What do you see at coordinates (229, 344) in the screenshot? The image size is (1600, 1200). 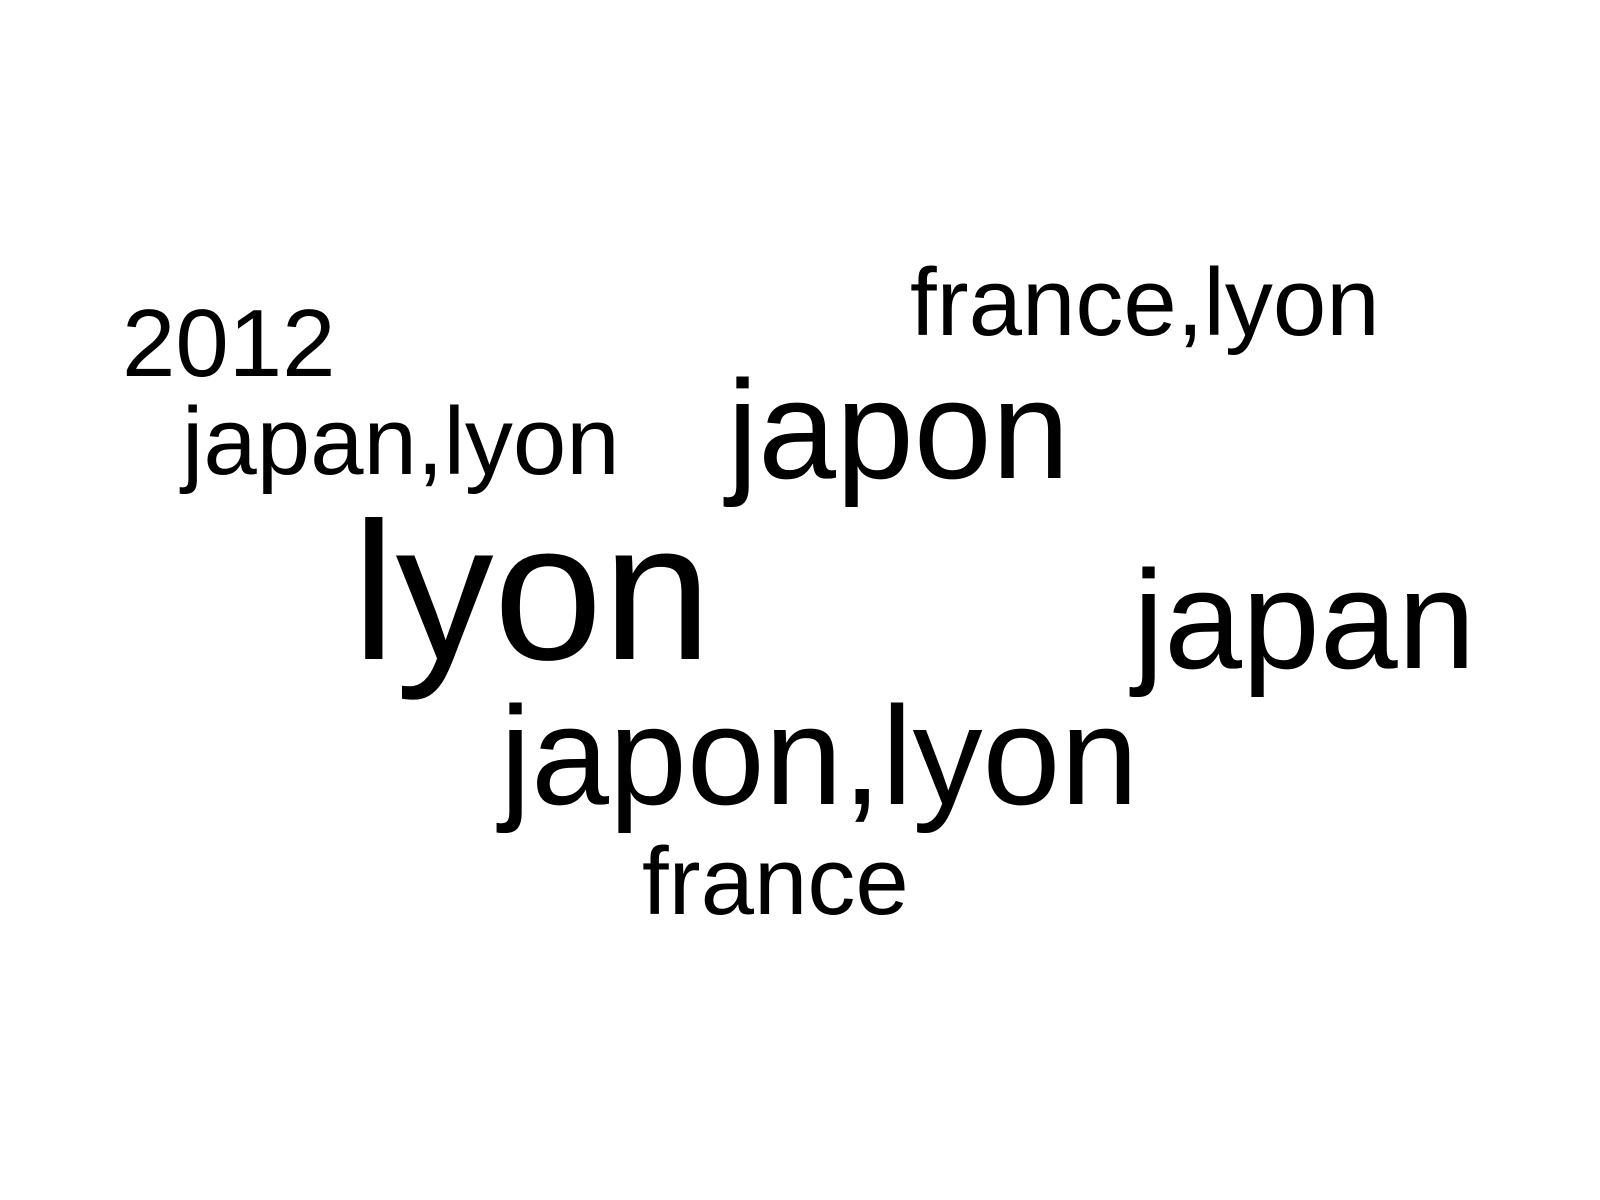 I see `word-2012: 2012` at bounding box center [229, 344].